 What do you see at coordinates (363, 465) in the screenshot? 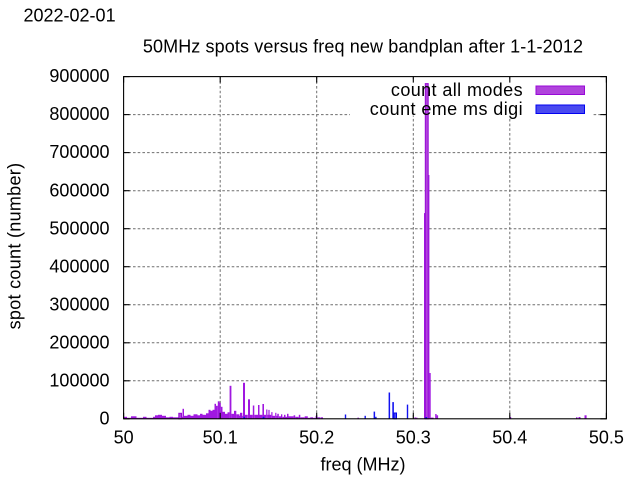
I see `svg-text: freq (MHz)` at bounding box center [363, 465].